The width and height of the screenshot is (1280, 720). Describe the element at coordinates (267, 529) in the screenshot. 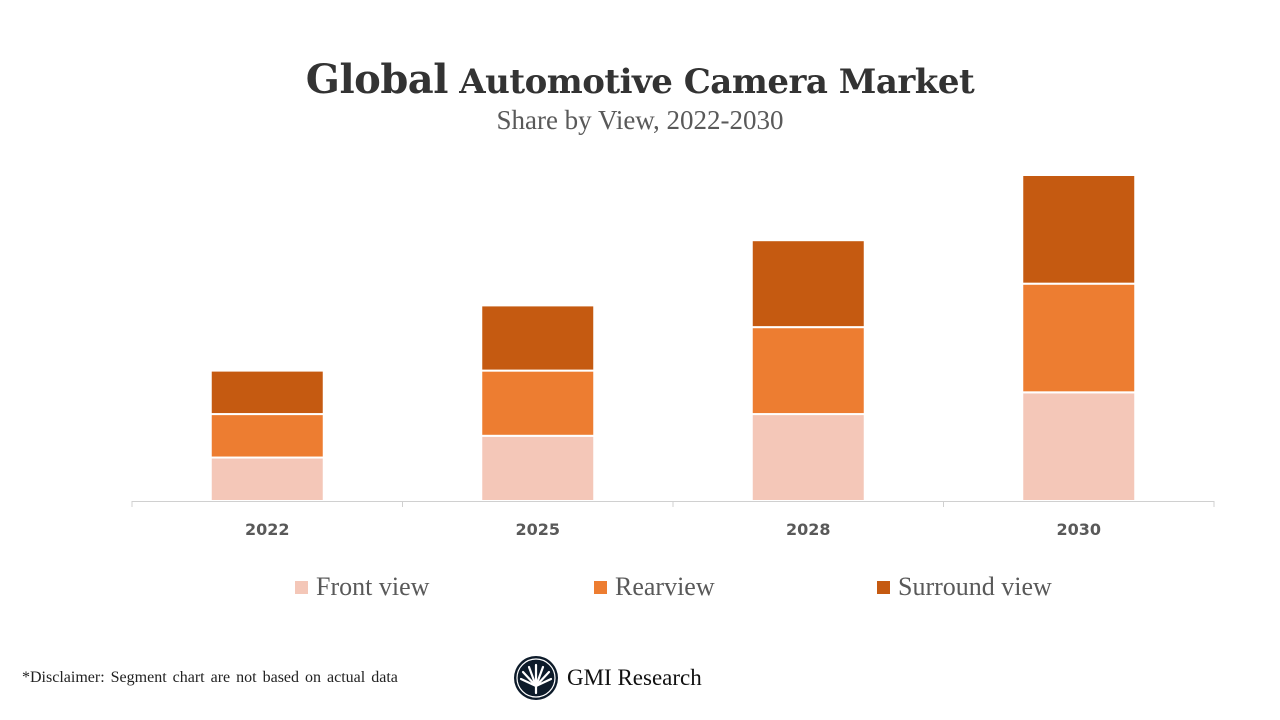

I see `x-tick-label: 2022` at that location.